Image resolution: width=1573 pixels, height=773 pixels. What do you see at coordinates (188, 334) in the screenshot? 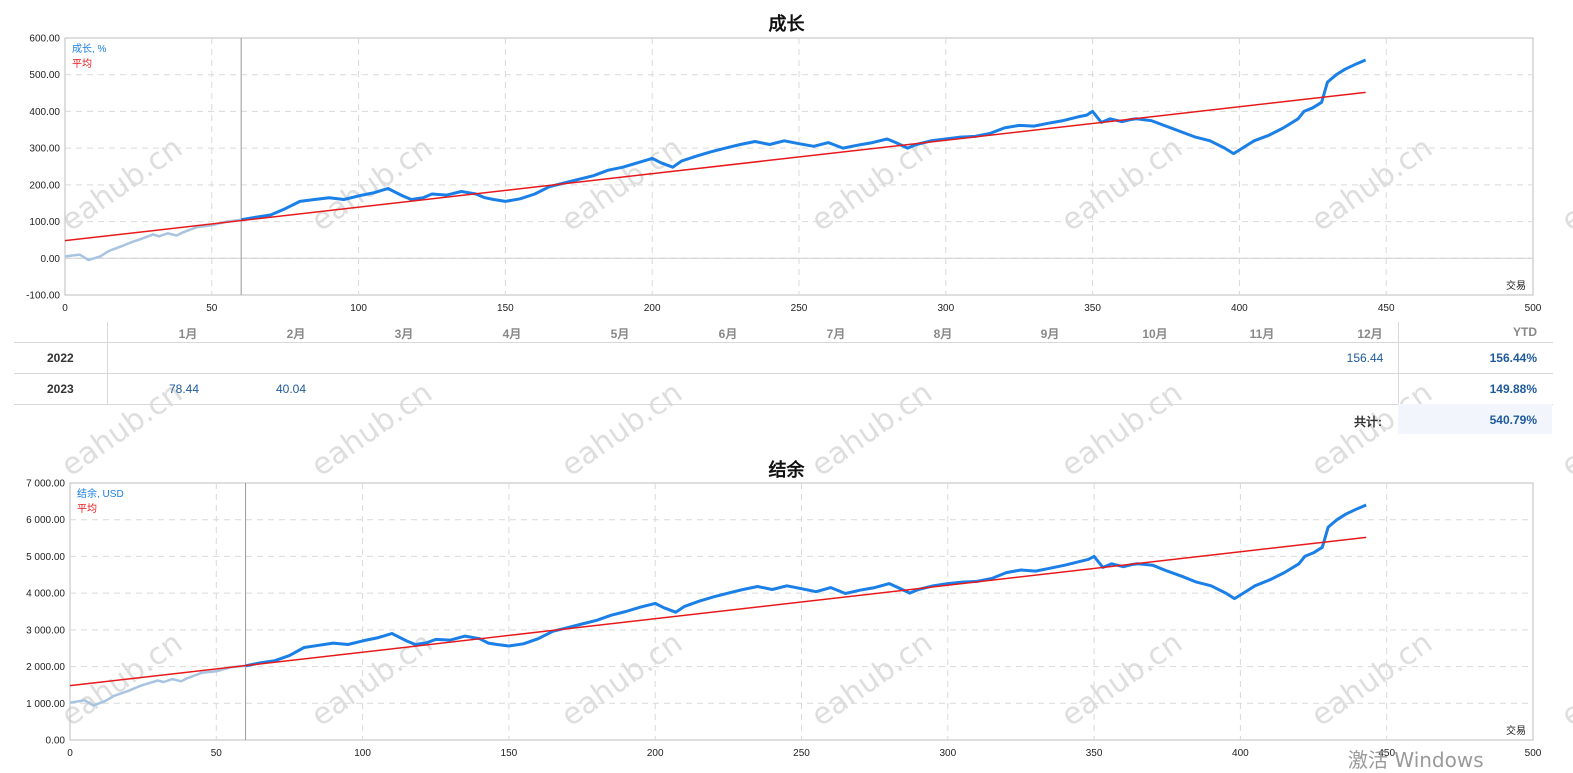
I see `month-header: 1月` at bounding box center [188, 334].